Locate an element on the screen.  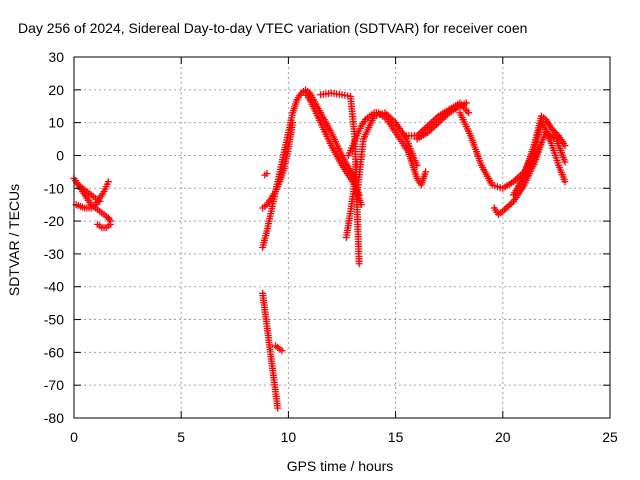
series-track-c is located at coordinates (89, 193).